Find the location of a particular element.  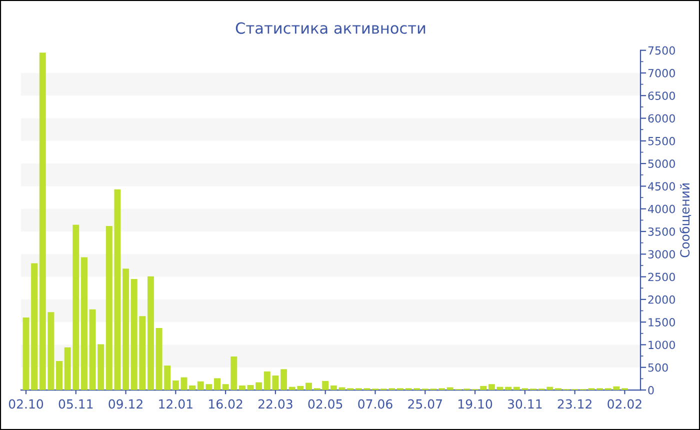

y-tick-label: 6000 is located at coordinates (661, 118).